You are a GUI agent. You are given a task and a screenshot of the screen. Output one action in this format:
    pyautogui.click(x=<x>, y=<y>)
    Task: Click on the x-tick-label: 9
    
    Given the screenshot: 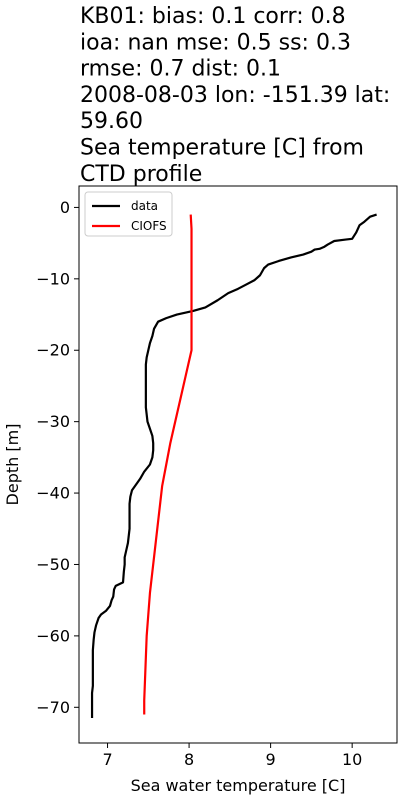 What is the action you would take?
    pyautogui.click(x=271, y=759)
    